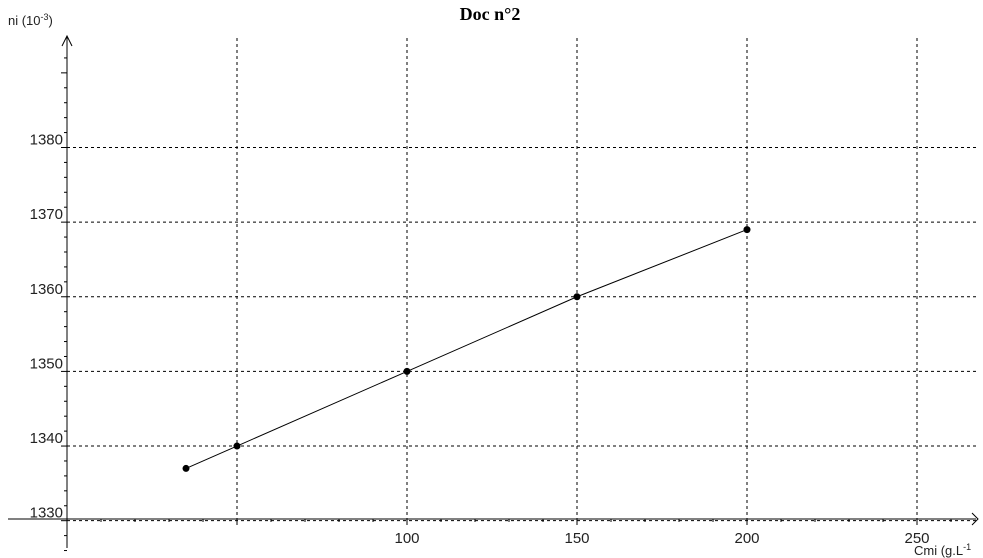  Describe the element at coordinates (46, 214) in the screenshot. I see `y-tick-label: 1370` at that location.